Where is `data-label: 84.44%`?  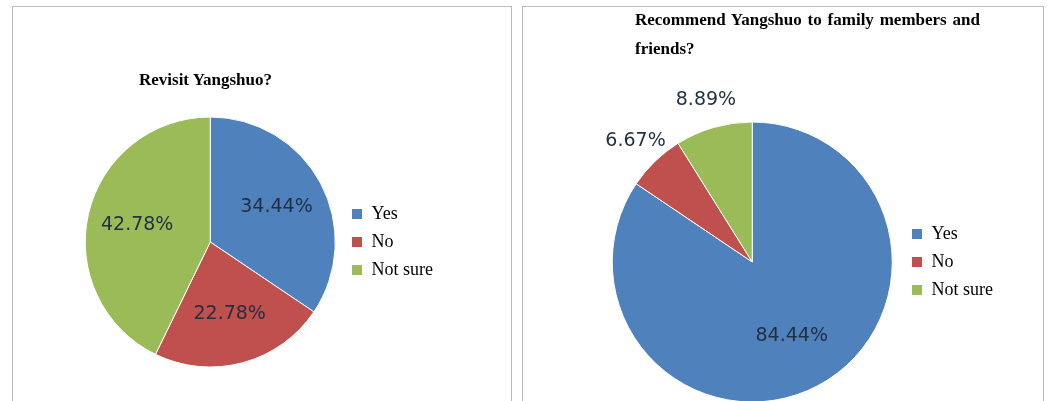 data-label: 84.44% is located at coordinates (791, 334).